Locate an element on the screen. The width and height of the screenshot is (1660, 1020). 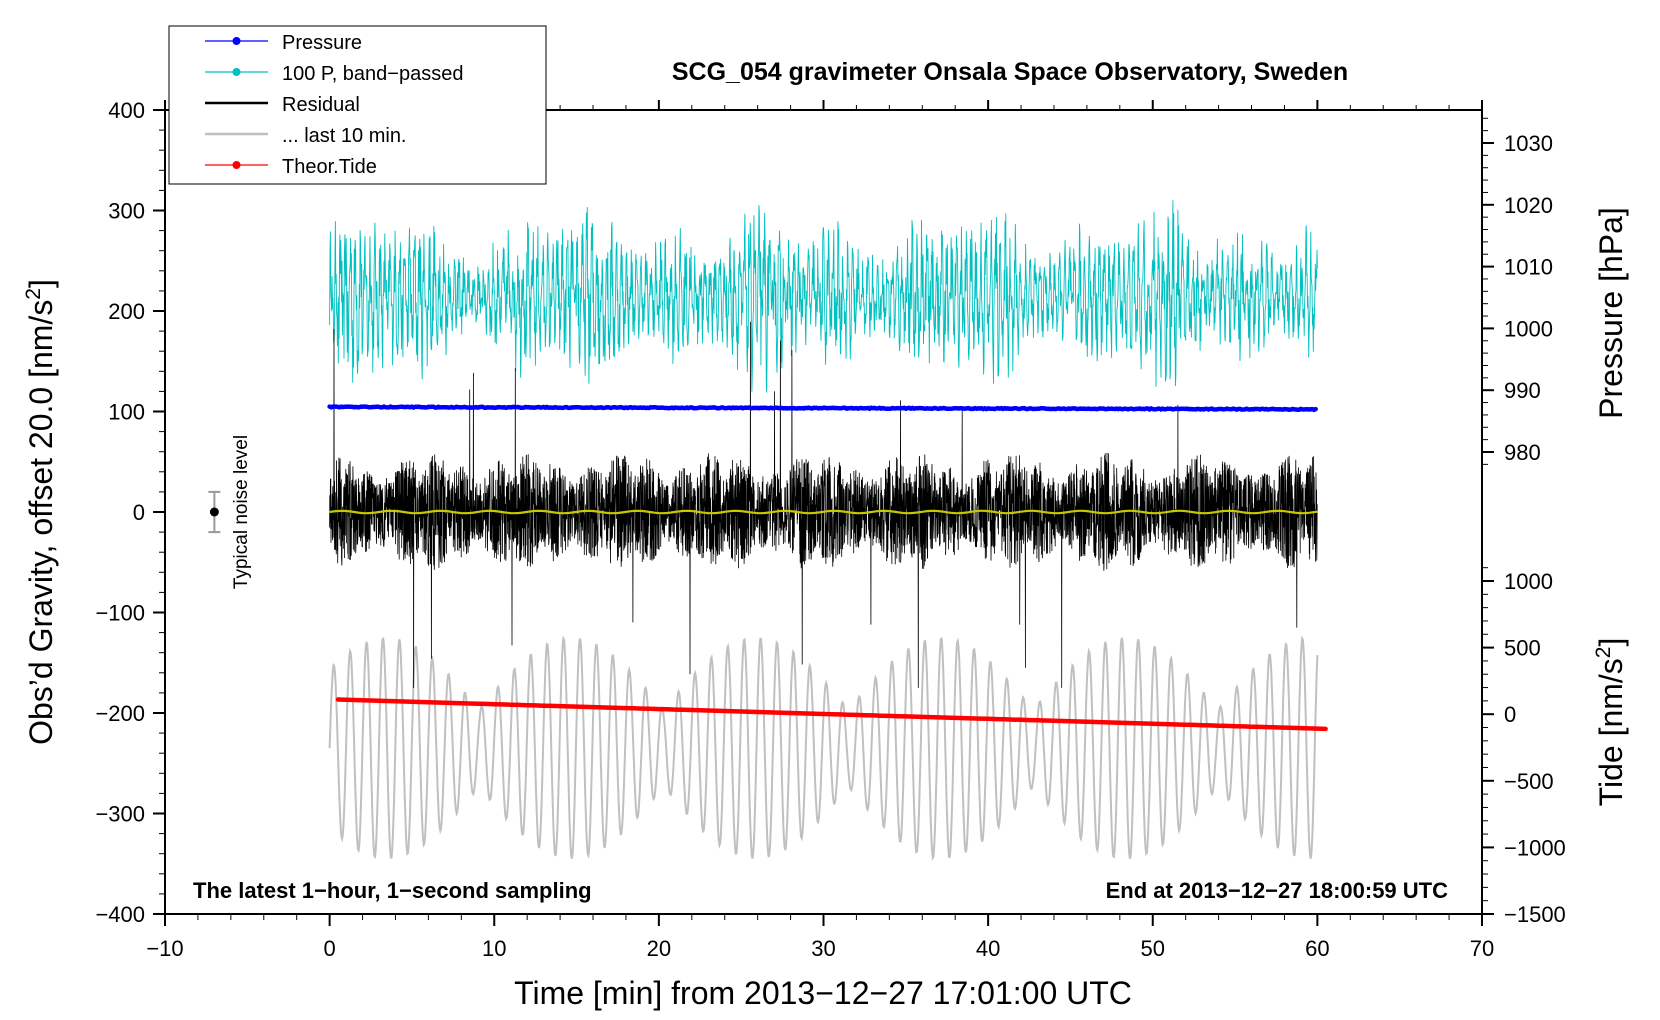
tide-tick-label: −500 is located at coordinates (1529, 781).